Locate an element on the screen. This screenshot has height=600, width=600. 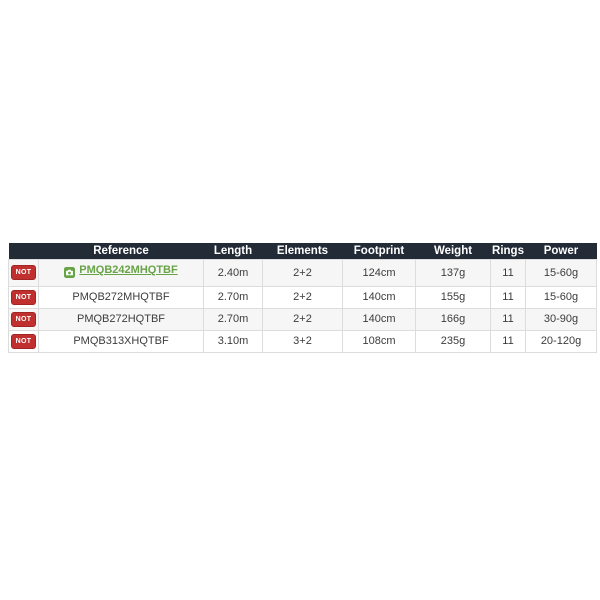
reference-link: PMQB242MHQTBF is located at coordinates (121, 271).